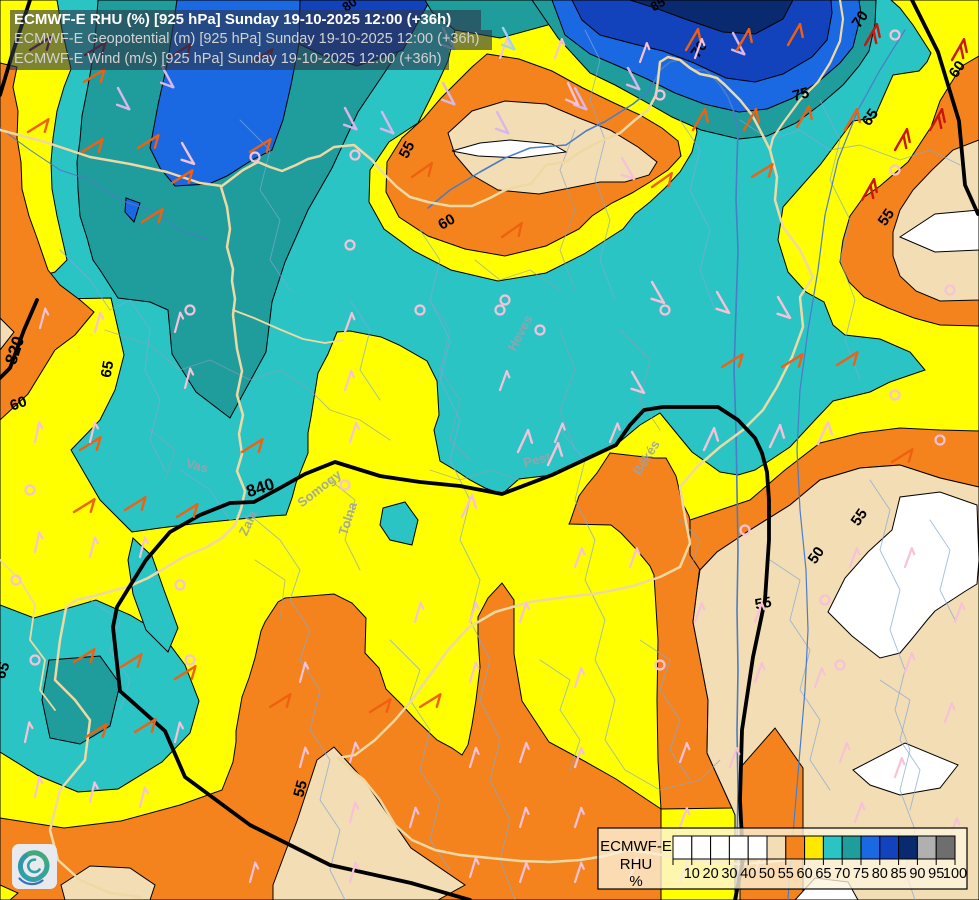 This screenshot has width=979, height=900. Describe the element at coordinates (711, 874) in the screenshot. I see `svg-text: 20` at that location.